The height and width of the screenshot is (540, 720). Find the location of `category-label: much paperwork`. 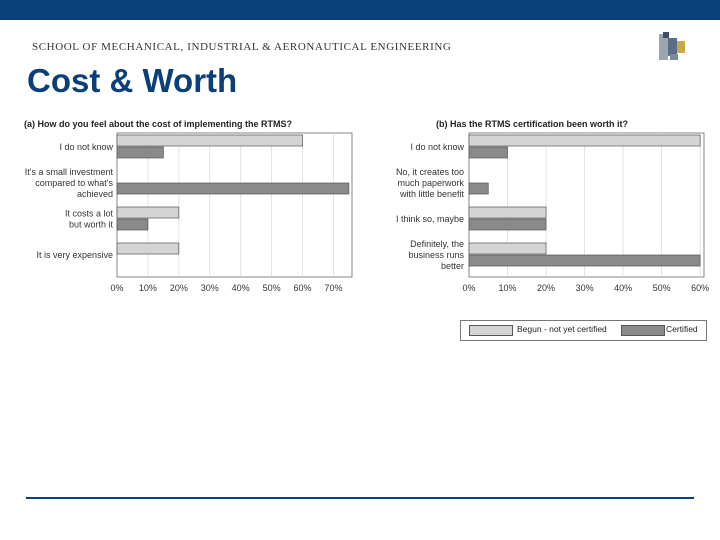

category-label: much paperwork is located at coordinates (430, 183).